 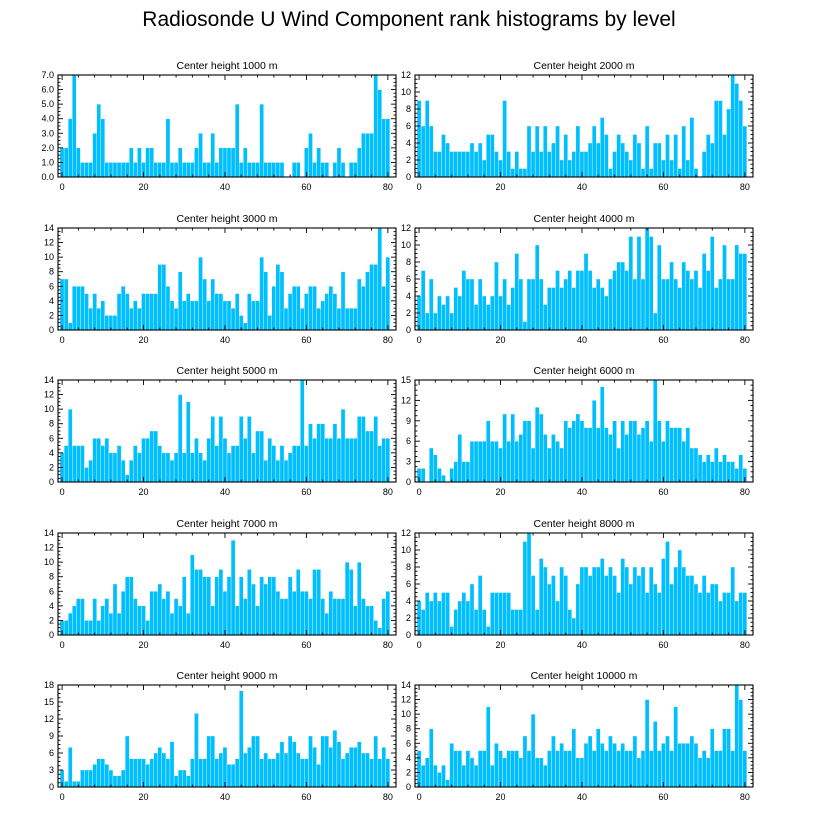 What do you see at coordinates (51, 467) in the screenshot?
I see `y-tick-label: 2` at bounding box center [51, 467].